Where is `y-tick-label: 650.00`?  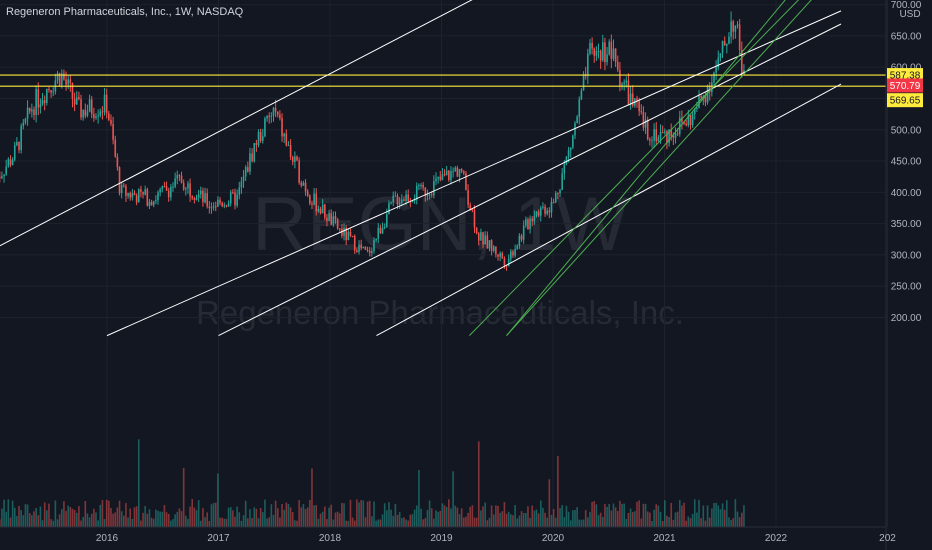
y-tick-label: 650.00 is located at coordinates (906, 36).